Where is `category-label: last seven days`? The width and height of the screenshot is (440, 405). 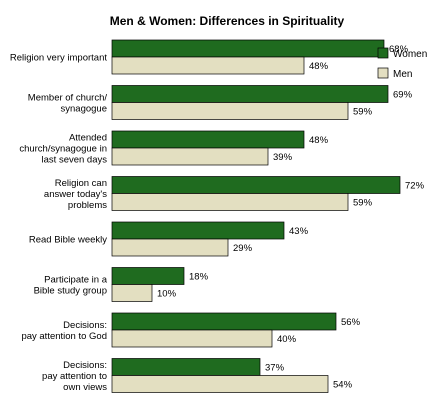
category-label: last seven days is located at coordinates (75, 160).